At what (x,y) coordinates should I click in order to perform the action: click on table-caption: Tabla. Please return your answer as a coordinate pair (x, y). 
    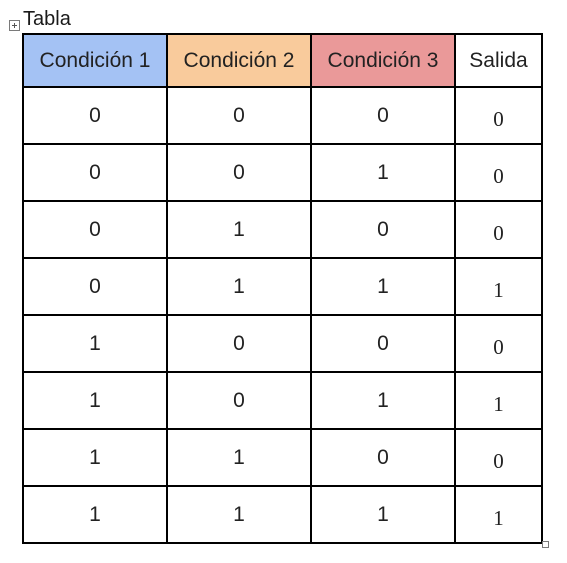
    Looking at the image, I should click on (47, 19).